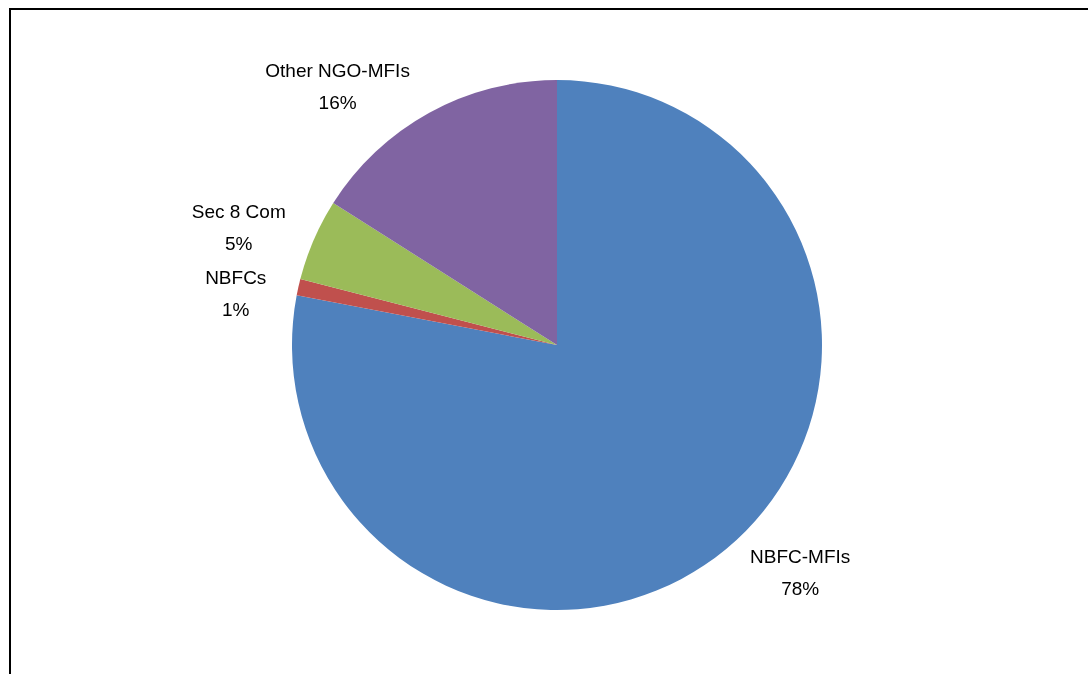 The height and width of the screenshot is (674, 1088). Describe the element at coordinates (337, 70) in the screenshot. I see `slice-label: Other NGO-MFIs` at that location.